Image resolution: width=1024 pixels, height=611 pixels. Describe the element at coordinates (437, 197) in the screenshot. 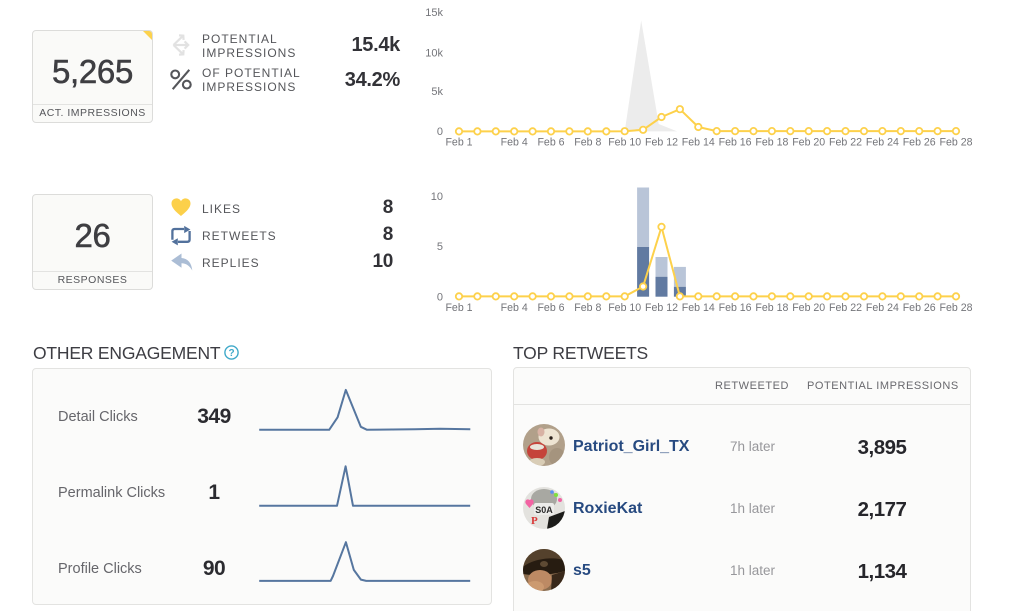

I see `svg-text: 10` at that location.